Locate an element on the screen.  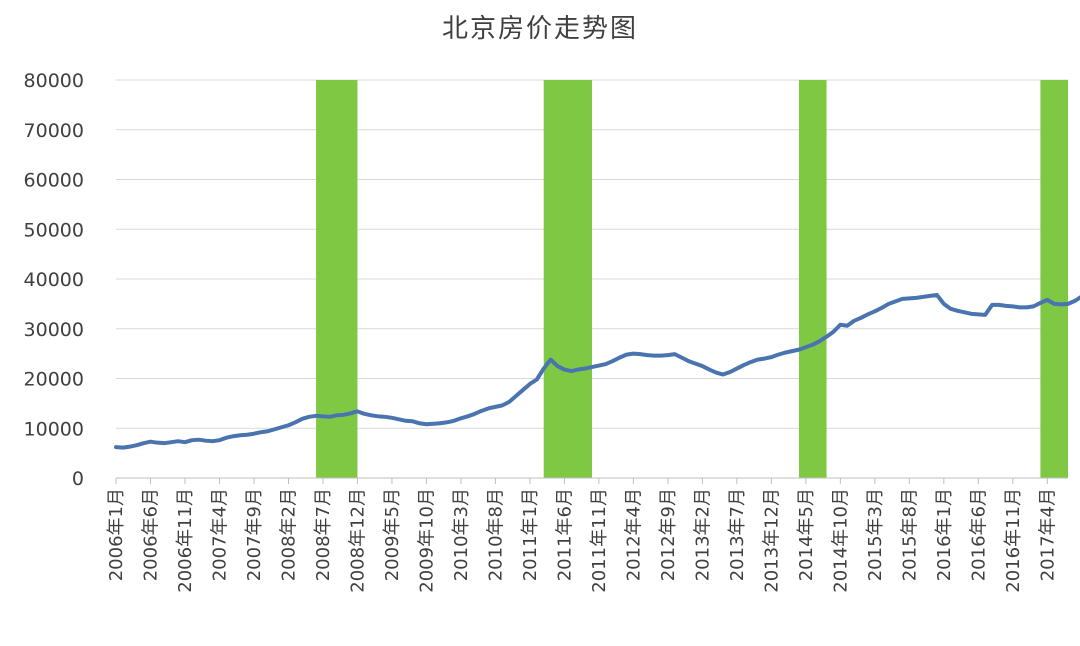
x-tick-label: 2006年6月 is located at coordinates (150, 534).